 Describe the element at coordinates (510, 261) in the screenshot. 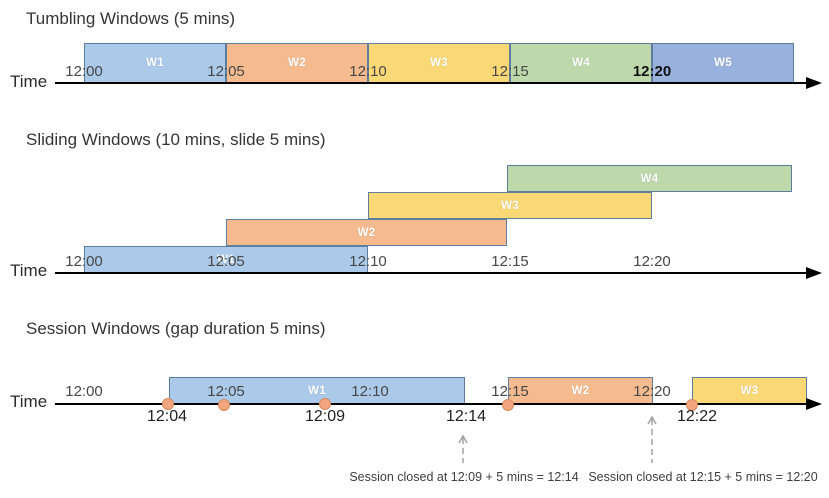

I see `sliding-tick-1215: 12:15` at that location.